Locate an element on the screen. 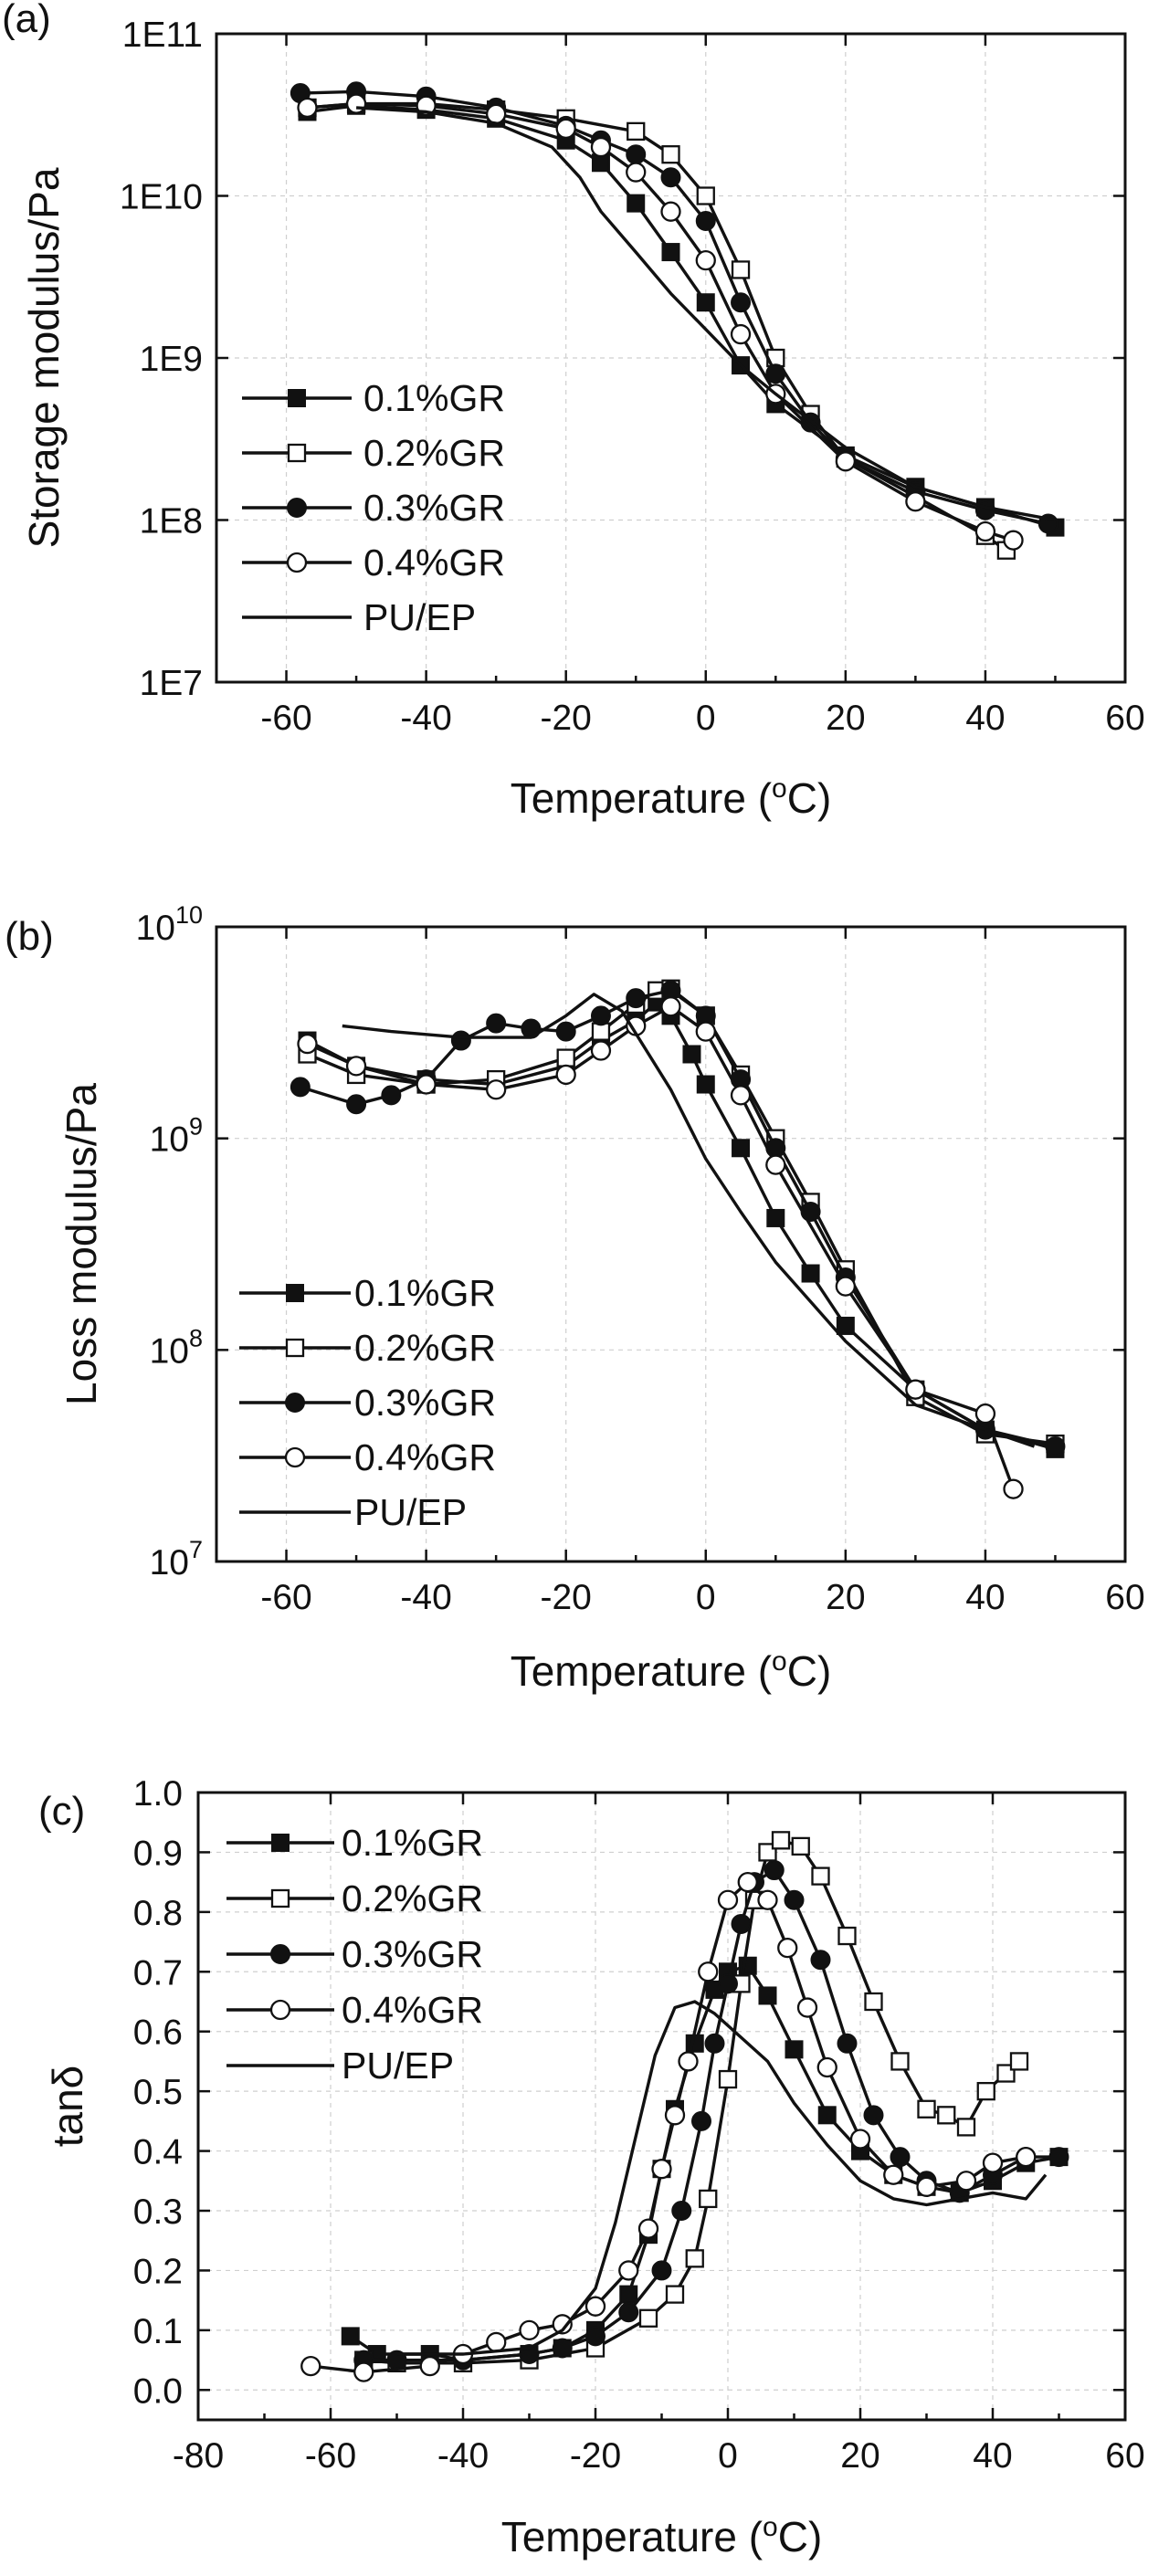 This screenshot has width=1169, height=2576. panel-c-ytick-label-3: 0.3 is located at coordinates (158, 2212).